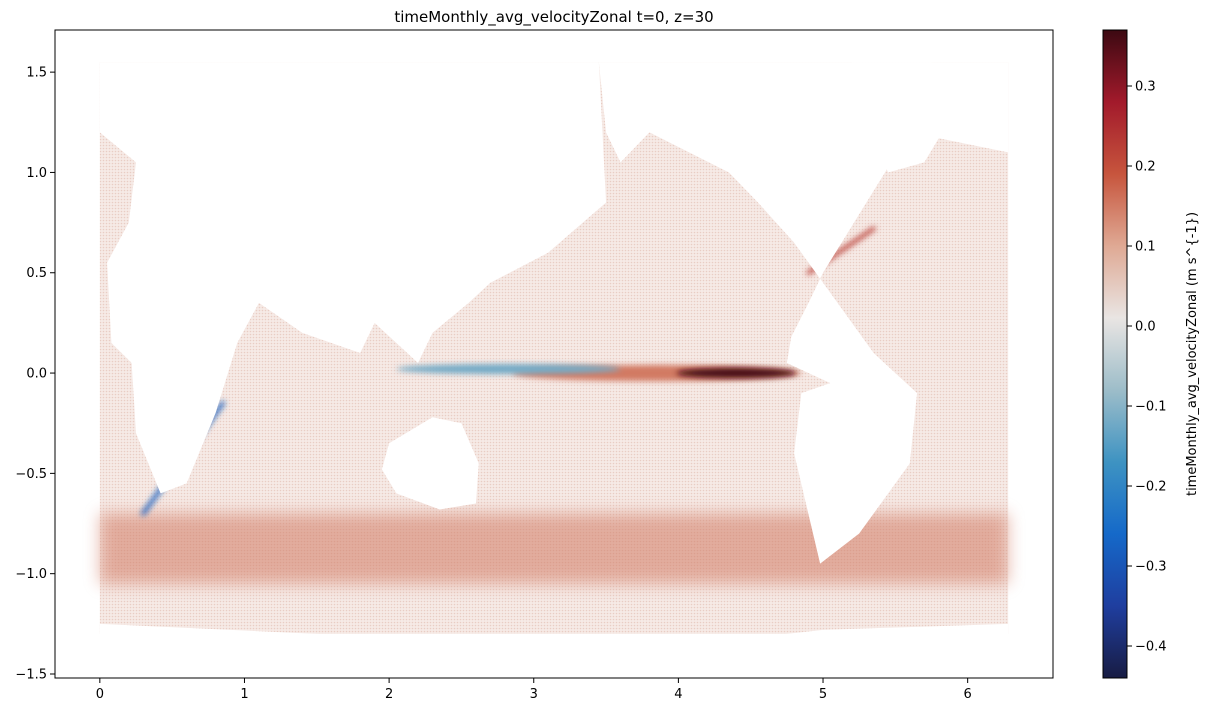  What do you see at coordinates (1192, 354) in the screenshot?
I see `colorbar-label: timeMonthly_avg_velocityZonal (m s^{-1})` at bounding box center [1192, 354].